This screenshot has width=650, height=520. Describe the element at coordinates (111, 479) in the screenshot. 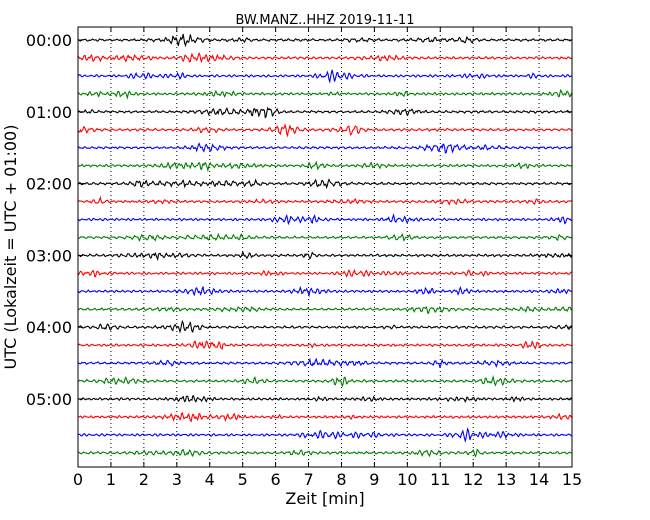

I see `x-tick-label: 1` at that location.